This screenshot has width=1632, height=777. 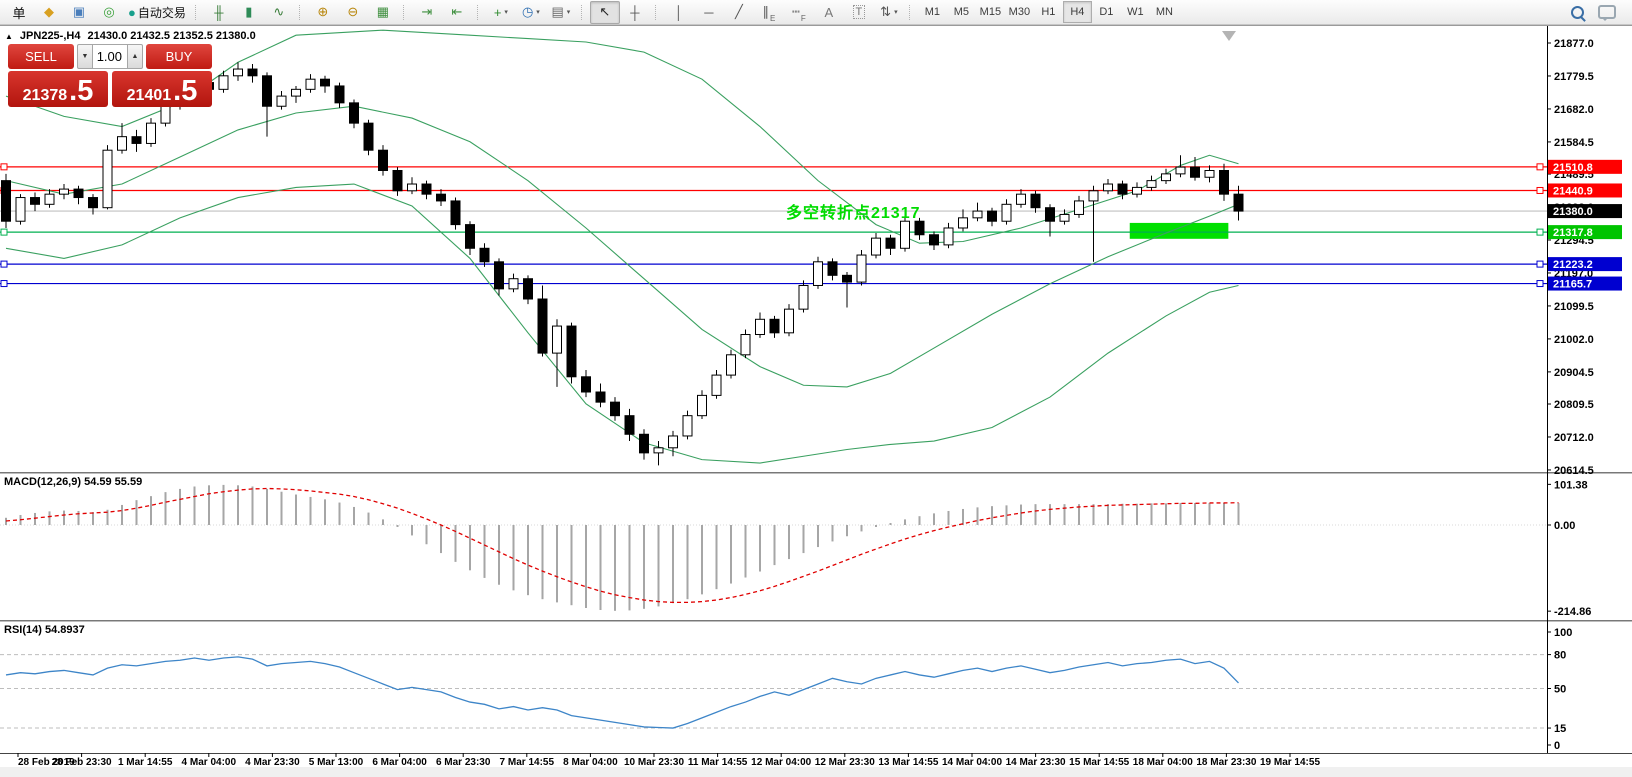 I want to click on tile-windows-button: ▦, so click(x=383, y=11).